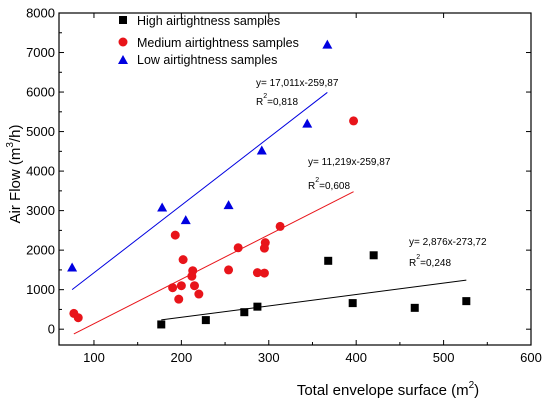  What do you see at coordinates (430, 261) in the screenshot?
I see `r2-high-text: R2=0,248` at bounding box center [430, 261].